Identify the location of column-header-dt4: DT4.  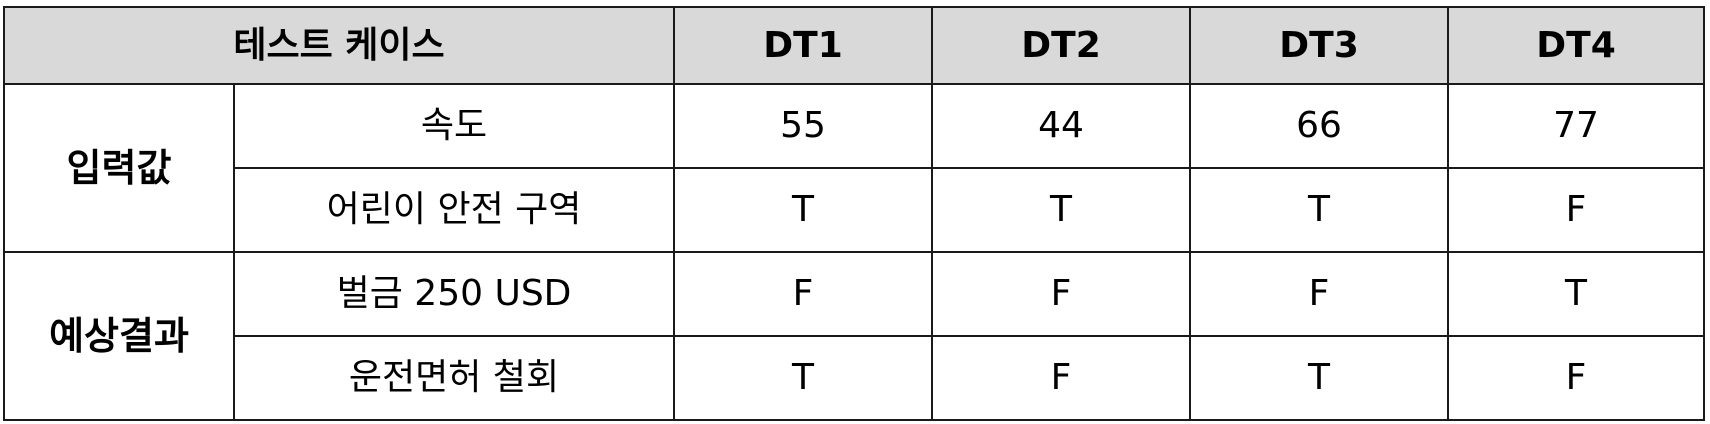
(1576, 45).